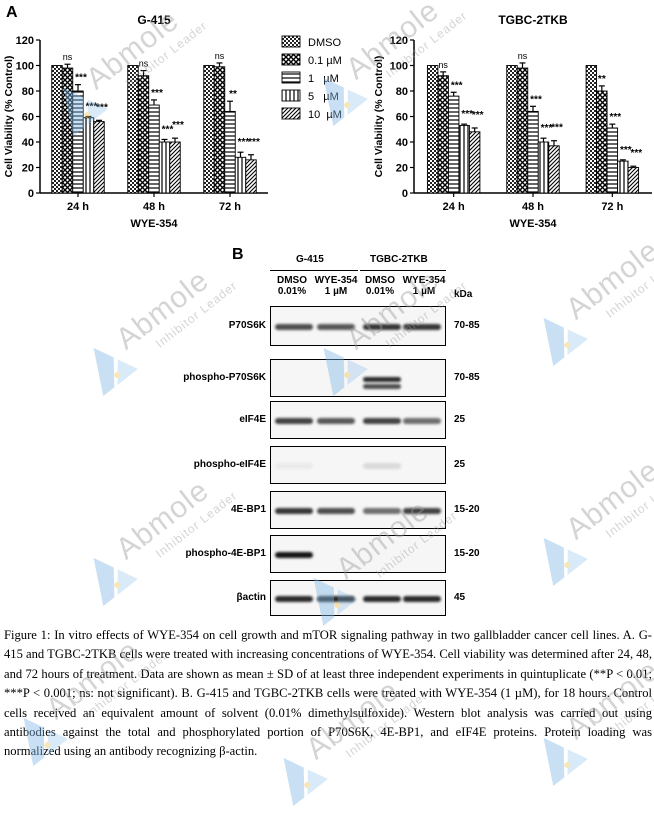 The width and height of the screenshot is (654, 819). Describe the element at coordinates (323, 79) in the screenshot. I see `legend-label: 1 µM` at that location.